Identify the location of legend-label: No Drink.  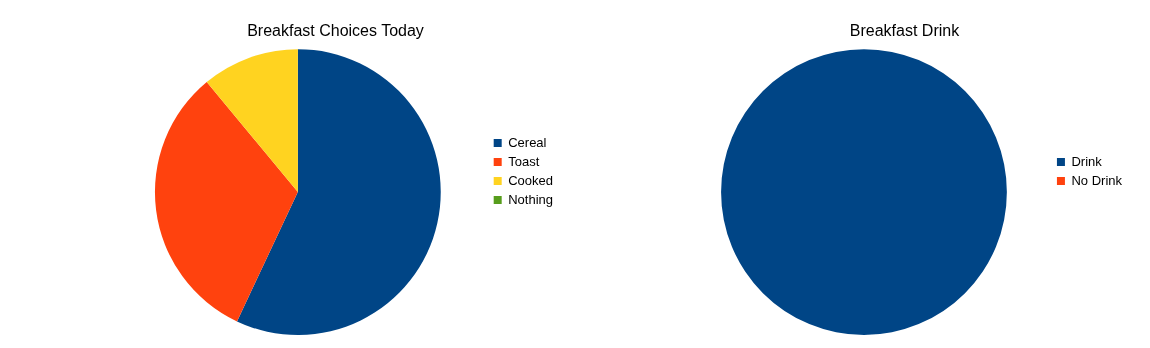
(1097, 180).